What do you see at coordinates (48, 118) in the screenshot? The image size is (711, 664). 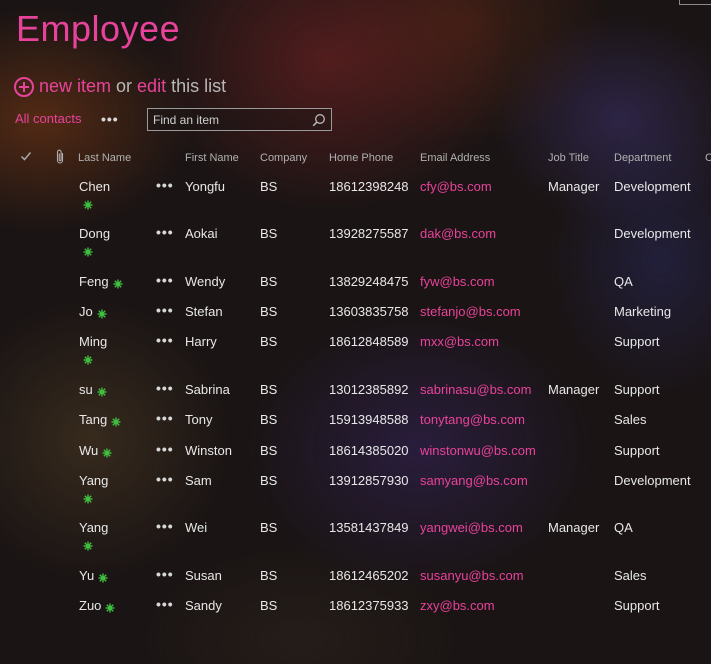 I see `view-all-contacts: All contacts` at bounding box center [48, 118].